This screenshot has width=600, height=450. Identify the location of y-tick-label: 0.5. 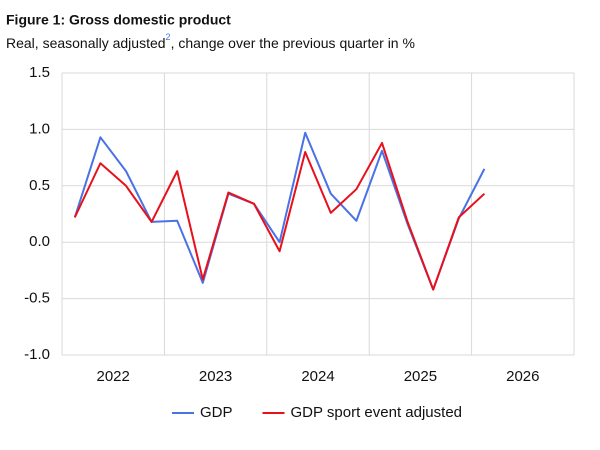
(39, 185).